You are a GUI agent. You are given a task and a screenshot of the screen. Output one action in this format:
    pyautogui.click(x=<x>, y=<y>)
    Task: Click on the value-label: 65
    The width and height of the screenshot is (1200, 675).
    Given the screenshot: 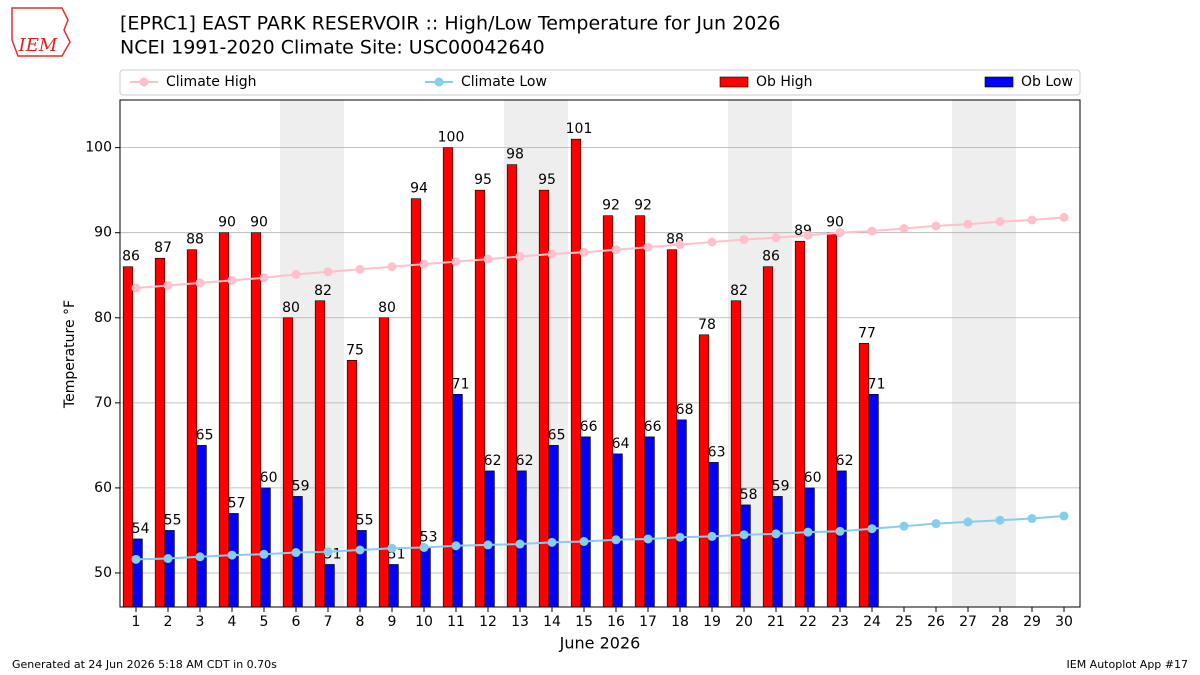 What is the action you would take?
    pyautogui.click(x=205, y=435)
    